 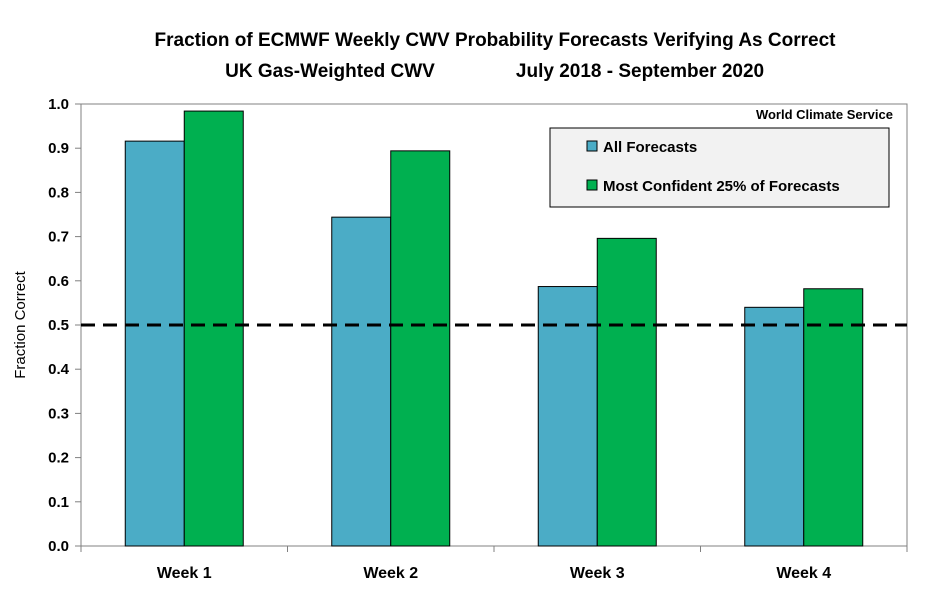 I want to click on y-axis-label: Fraction Correct, so click(x=20, y=324).